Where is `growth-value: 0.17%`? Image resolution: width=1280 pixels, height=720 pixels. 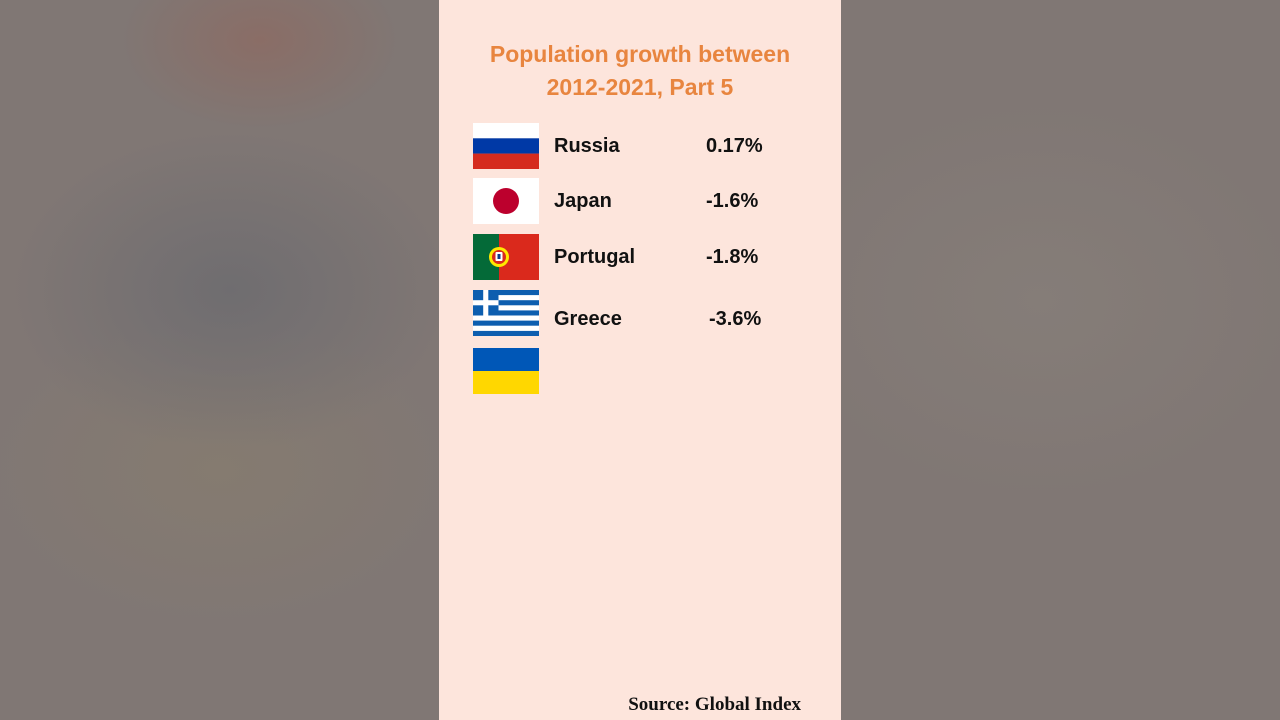 growth-value: 0.17% is located at coordinates (734, 146).